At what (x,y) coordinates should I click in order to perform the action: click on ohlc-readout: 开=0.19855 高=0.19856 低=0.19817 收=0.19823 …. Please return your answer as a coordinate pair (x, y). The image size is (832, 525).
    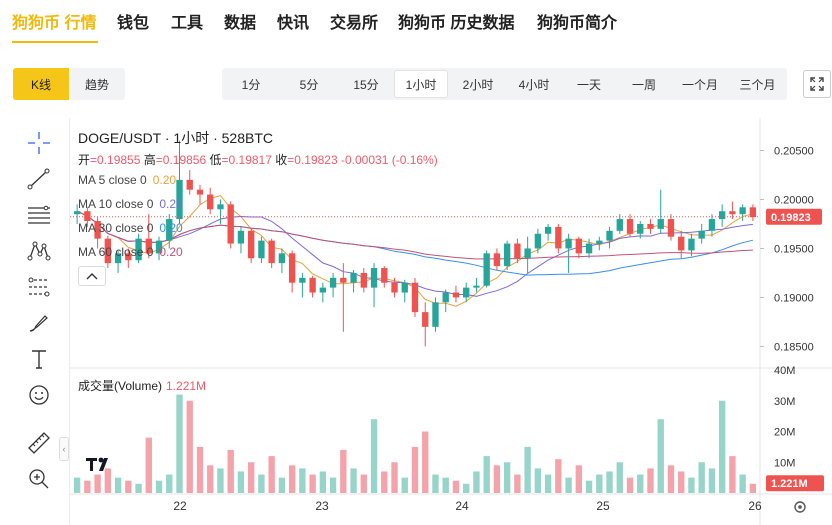
    Looking at the image, I should click on (258, 159).